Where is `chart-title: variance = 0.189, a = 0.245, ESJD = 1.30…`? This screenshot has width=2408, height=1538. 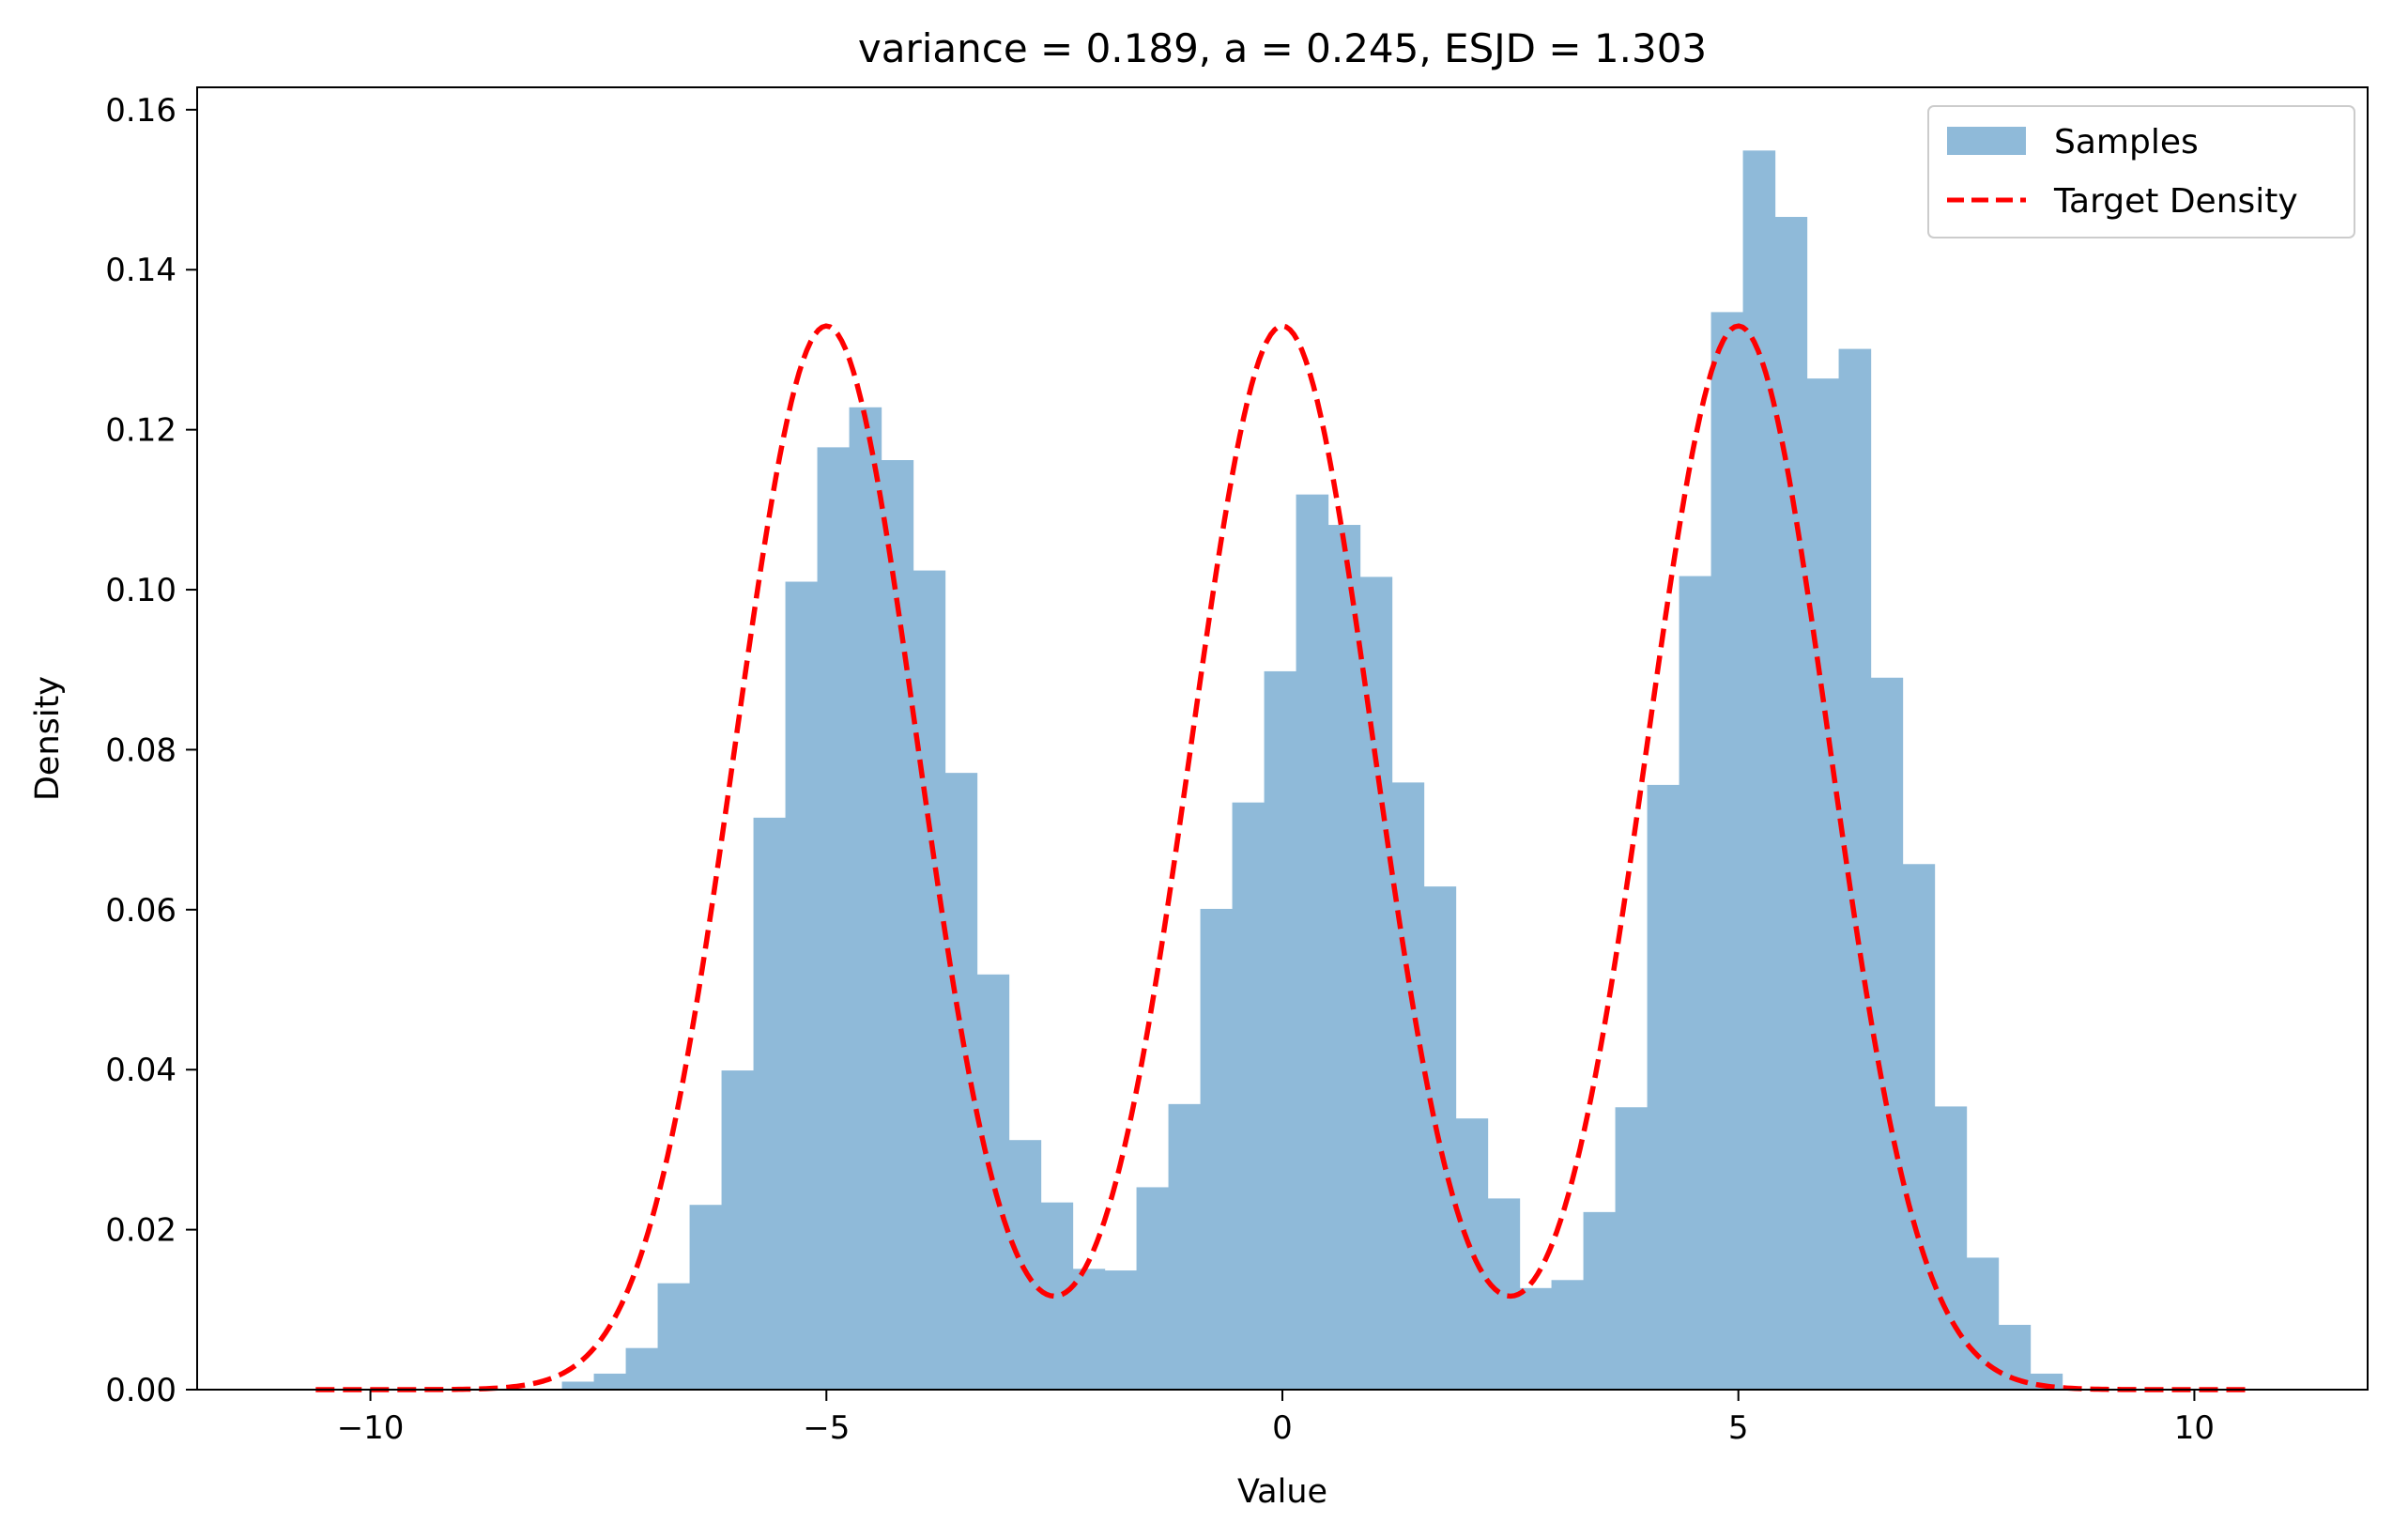 chart-title: variance = 0.189, a = 0.245, ESJD = 1.30… is located at coordinates (1282, 48).